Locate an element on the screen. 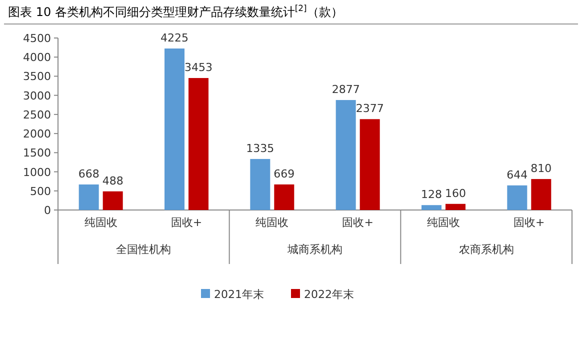 This screenshot has width=582, height=348. text: 农商系机构 is located at coordinates (486, 249).